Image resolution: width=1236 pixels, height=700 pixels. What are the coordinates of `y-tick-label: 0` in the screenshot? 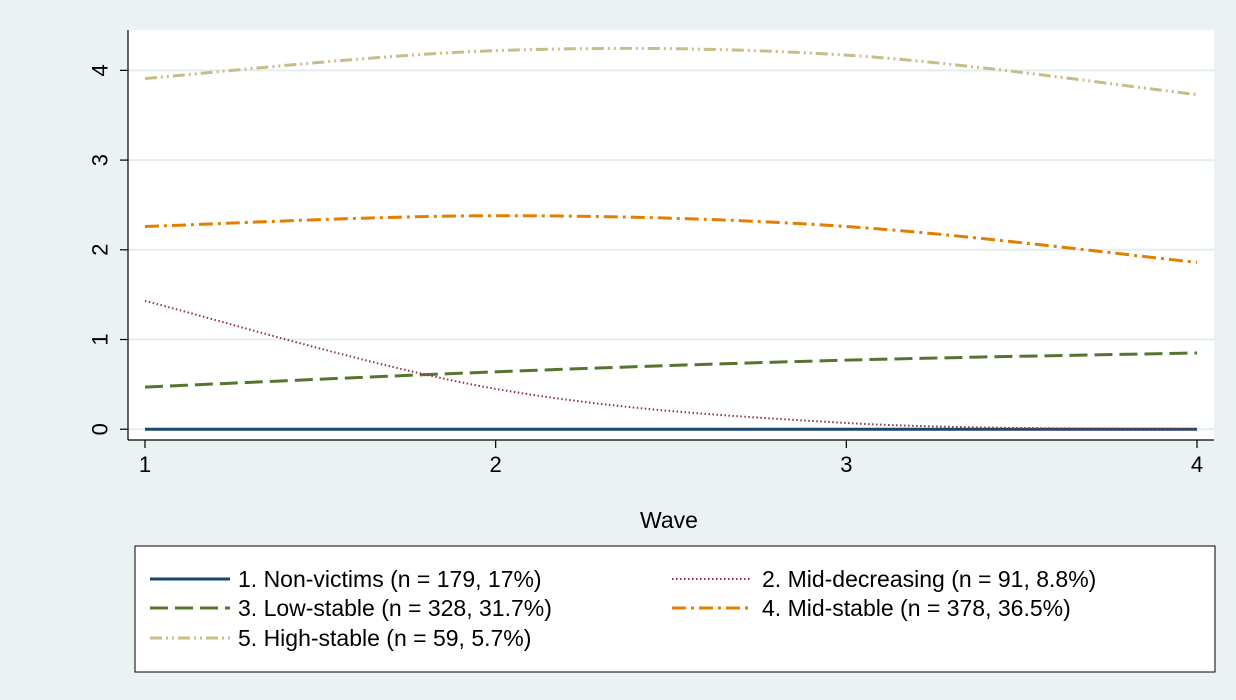 It's located at (100, 429).